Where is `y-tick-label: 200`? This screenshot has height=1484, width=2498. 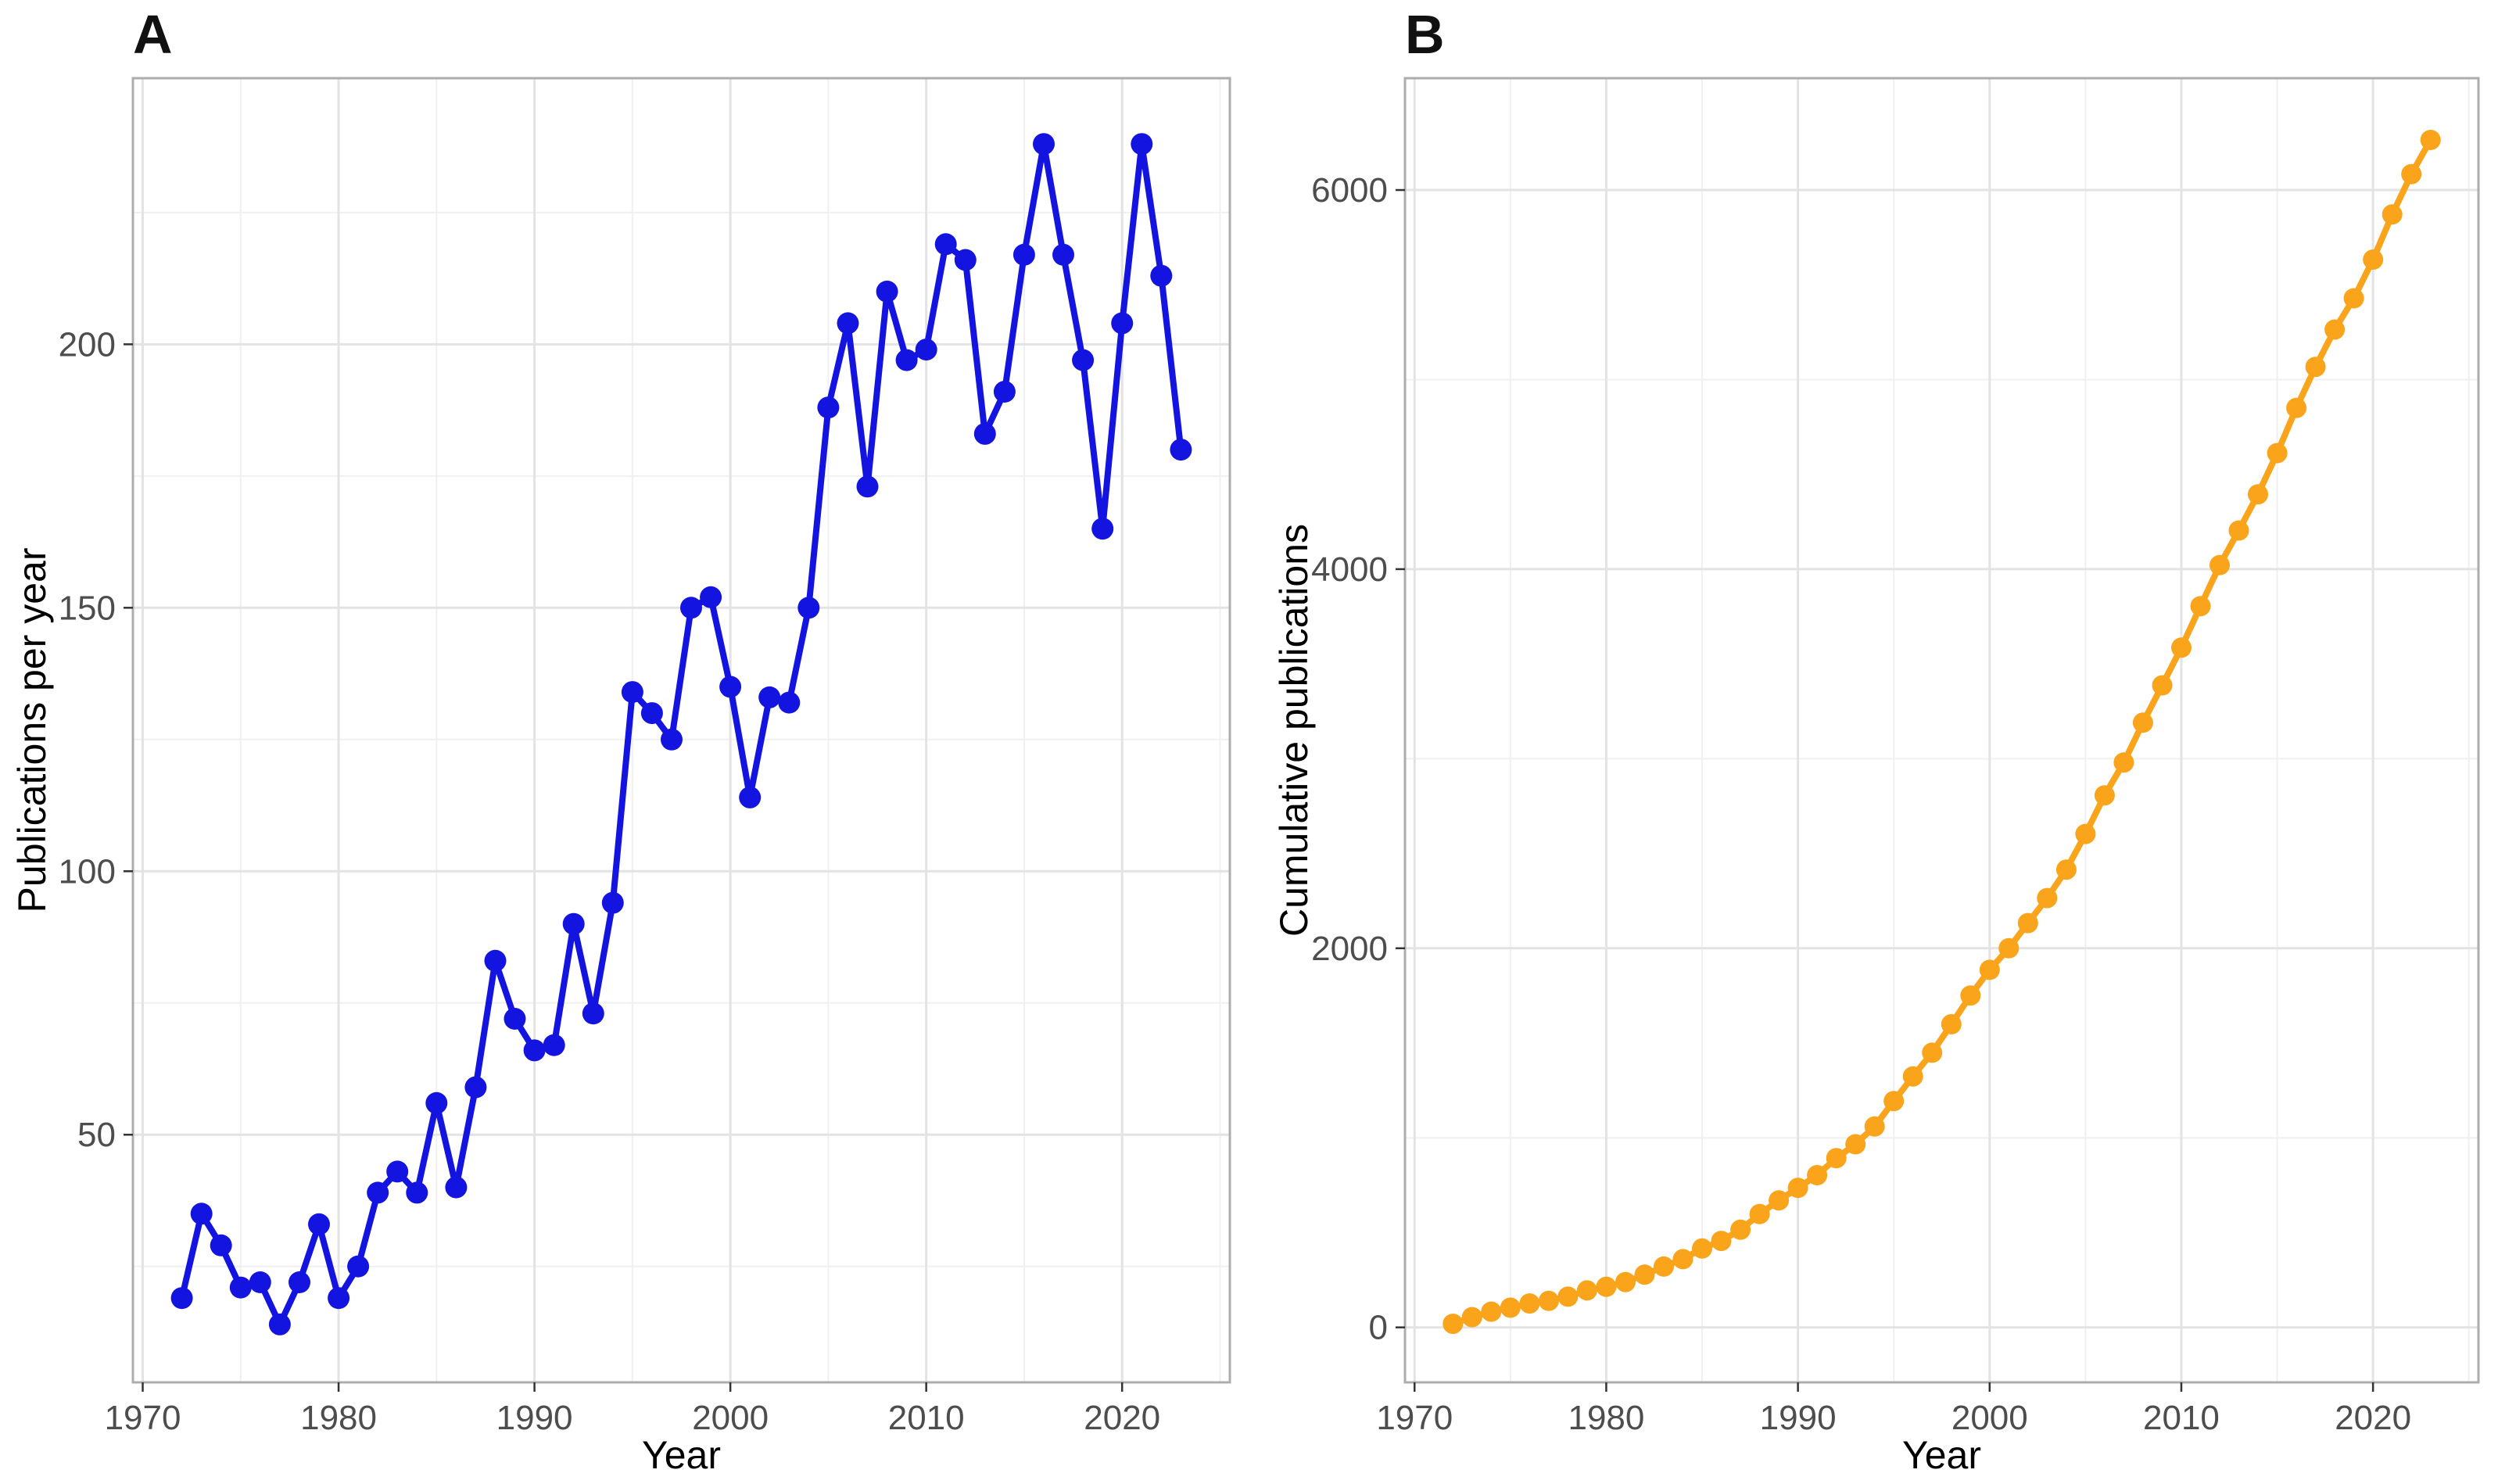
y-tick-label: 200 is located at coordinates (87, 344).